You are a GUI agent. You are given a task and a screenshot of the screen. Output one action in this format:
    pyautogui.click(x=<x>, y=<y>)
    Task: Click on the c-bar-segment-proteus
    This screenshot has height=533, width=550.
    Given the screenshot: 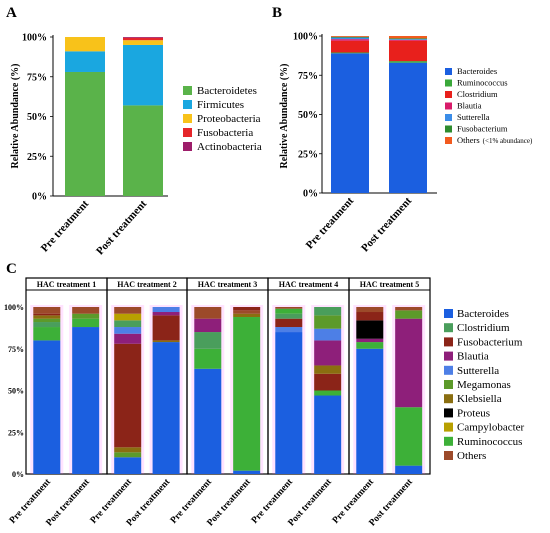 What is the action you would take?
    pyautogui.click(x=370, y=329)
    